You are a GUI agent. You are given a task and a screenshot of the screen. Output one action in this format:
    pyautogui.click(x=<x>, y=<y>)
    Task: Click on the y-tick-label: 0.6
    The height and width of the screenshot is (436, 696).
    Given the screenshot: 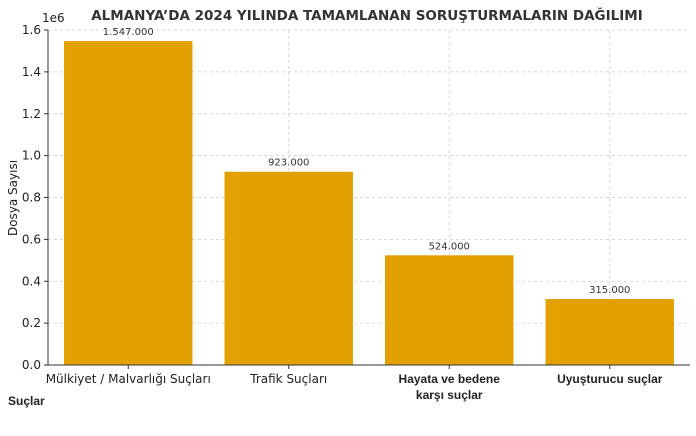 What is the action you would take?
    pyautogui.click(x=31, y=239)
    